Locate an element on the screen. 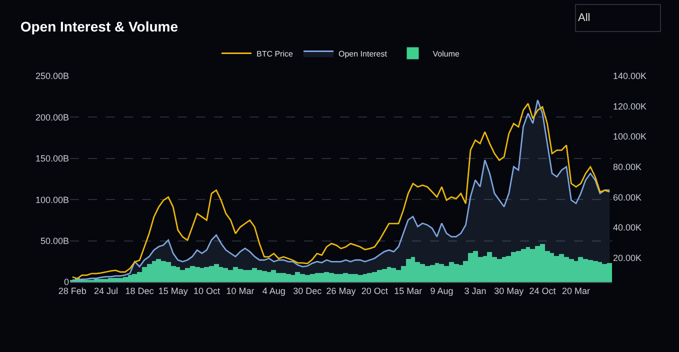  y2-tick-label: 80.00K is located at coordinates (627, 167).